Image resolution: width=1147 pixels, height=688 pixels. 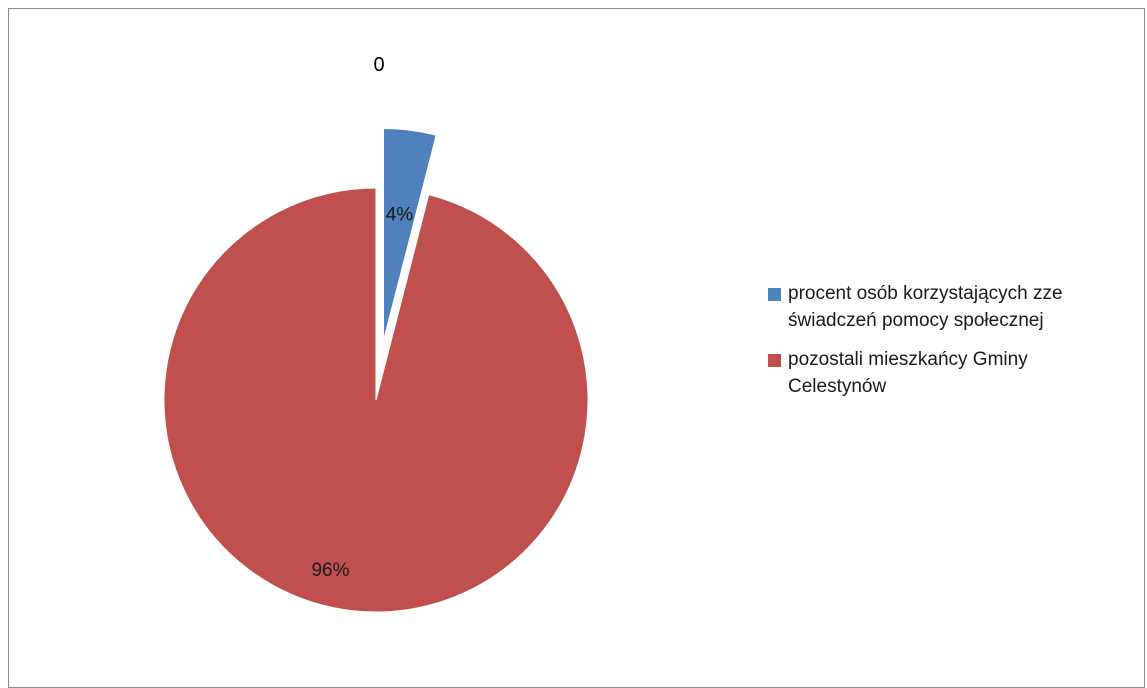 What do you see at coordinates (774, 294) in the screenshot?
I see `legend-swatch-blue` at bounding box center [774, 294].